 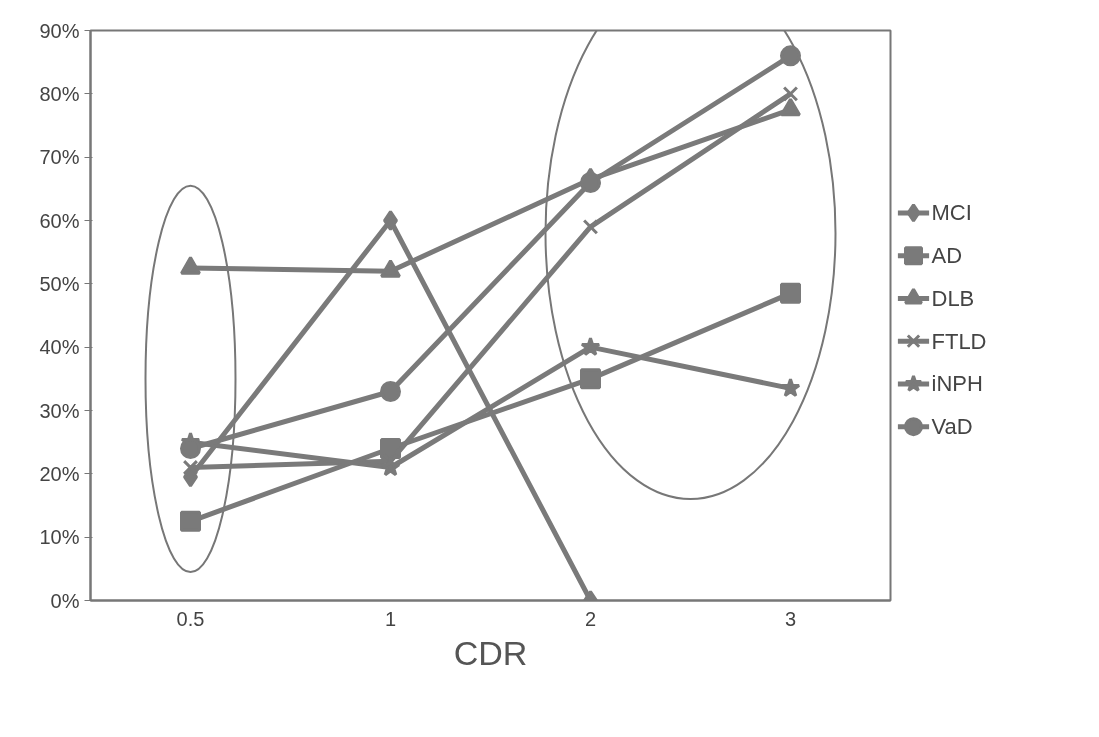 I want to click on legend-label: DLB, so click(x=953, y=298).